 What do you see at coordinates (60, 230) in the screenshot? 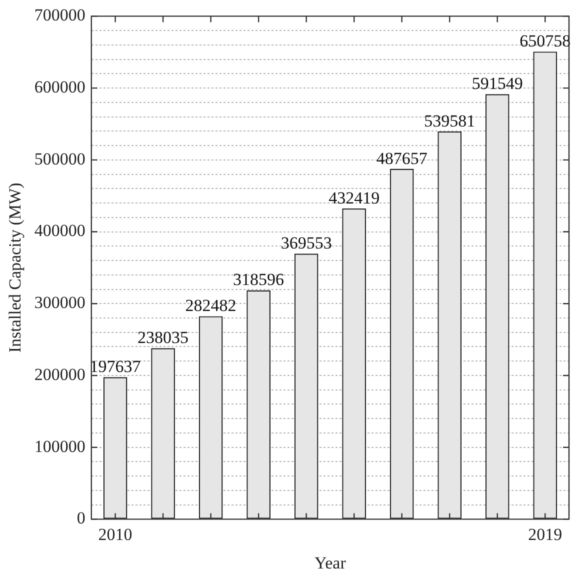
I see `y-tick-label: 400000` at bounding box center [60, 230].